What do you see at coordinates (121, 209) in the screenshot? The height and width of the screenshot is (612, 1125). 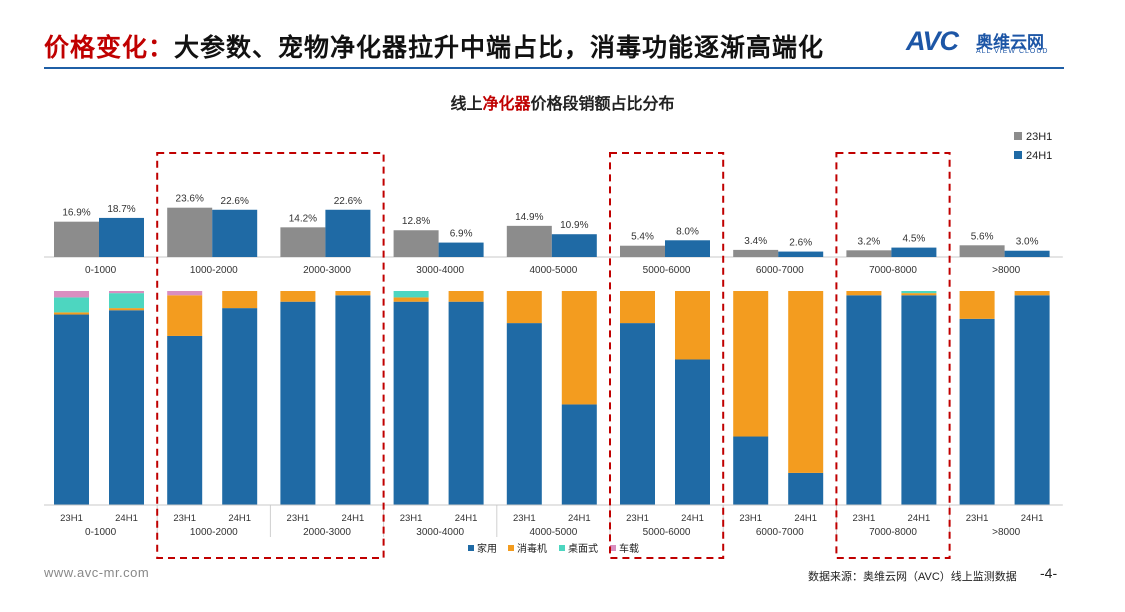 I see `top-bar-label: 18.7%` at bounding box center [121, 209].